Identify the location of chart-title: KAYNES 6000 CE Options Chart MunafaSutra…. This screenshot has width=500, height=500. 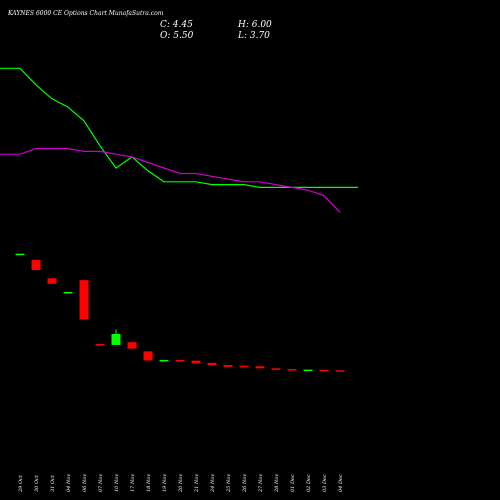
(85, 13).